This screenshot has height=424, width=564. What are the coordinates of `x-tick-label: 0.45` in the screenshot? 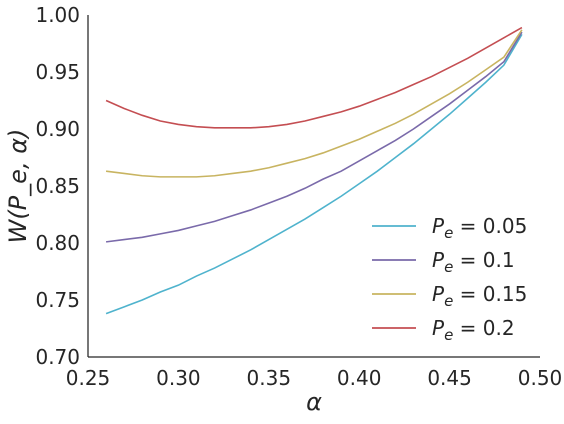 It's located at (449, 378).